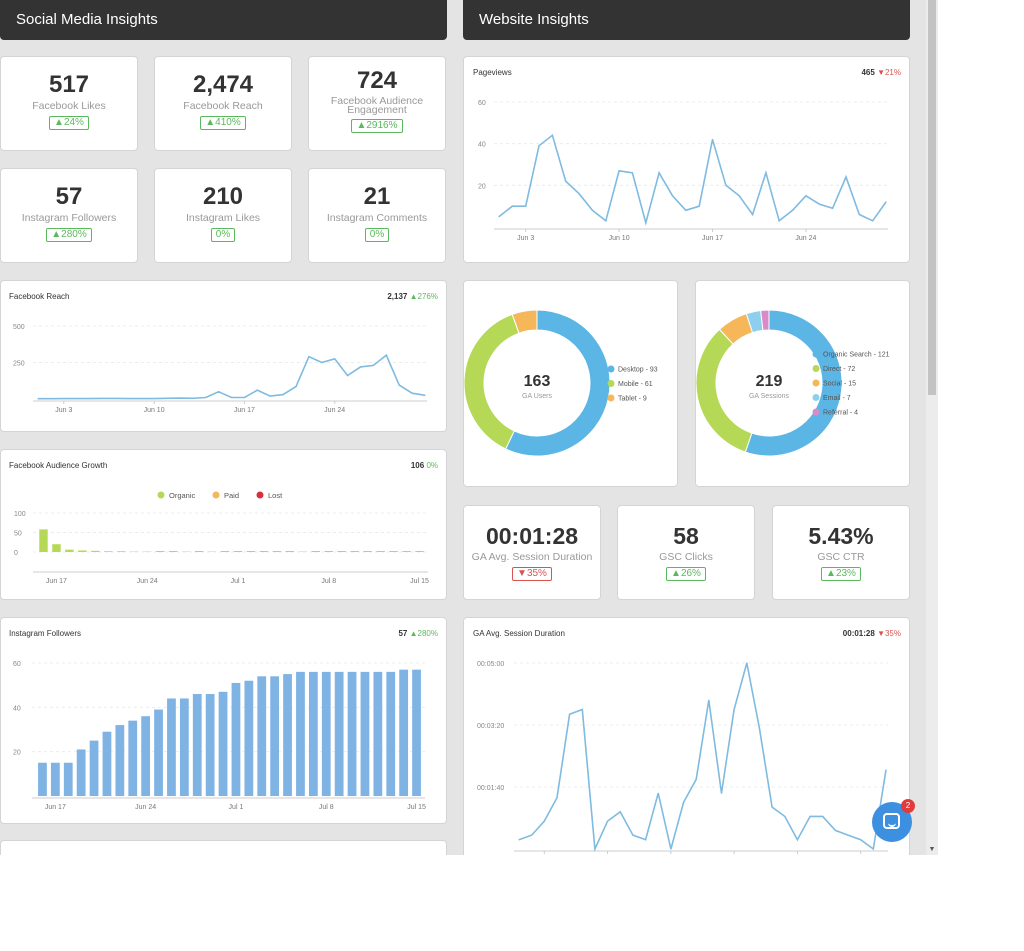 The height and width of the screenshot is (951, 1024). I want to click on chart-summary: 465 ▼21%, so click(881, 72).